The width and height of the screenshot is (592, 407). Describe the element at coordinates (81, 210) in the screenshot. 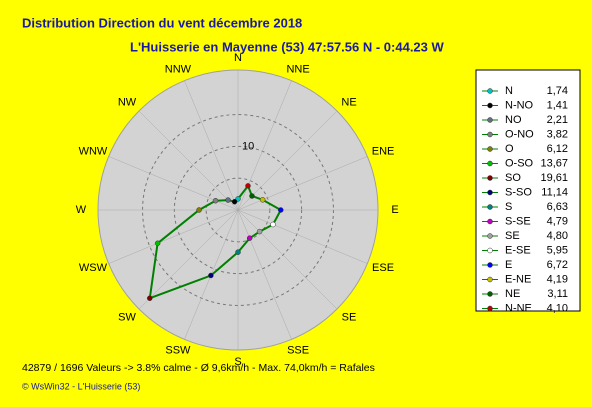

I see `direction-label: W` at that location.